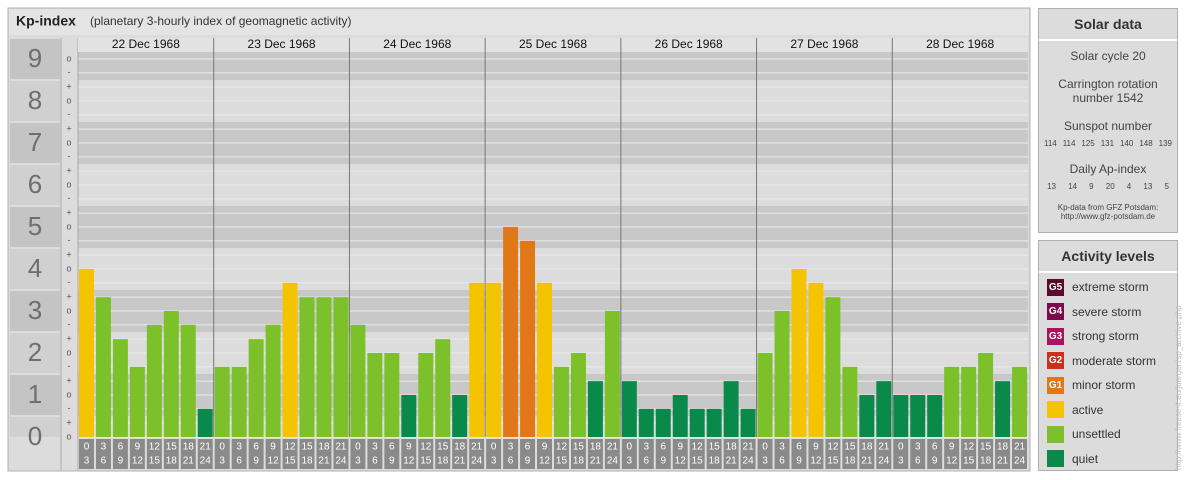 The height and width of the screenshot is (480, 1184). What do you see at coordinates (1108, 434) in the screenshot?
I see `legend-entry: unsettled` at bounding box center [1108, 434].